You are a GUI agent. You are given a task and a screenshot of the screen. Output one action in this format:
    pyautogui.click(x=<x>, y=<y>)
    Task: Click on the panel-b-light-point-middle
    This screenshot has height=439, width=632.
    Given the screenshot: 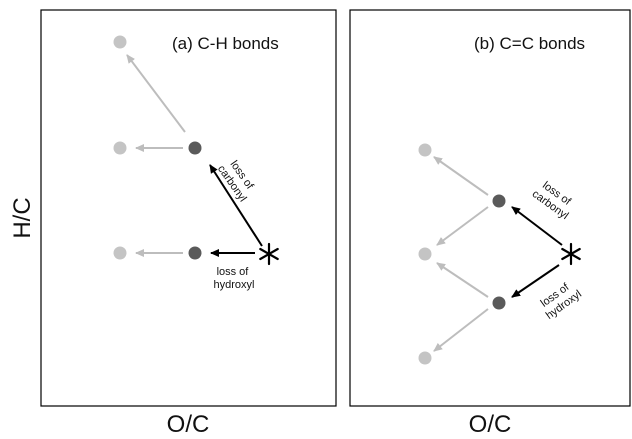 What is the action you would take?
    pyautogui.click(x=425, y=254)
    